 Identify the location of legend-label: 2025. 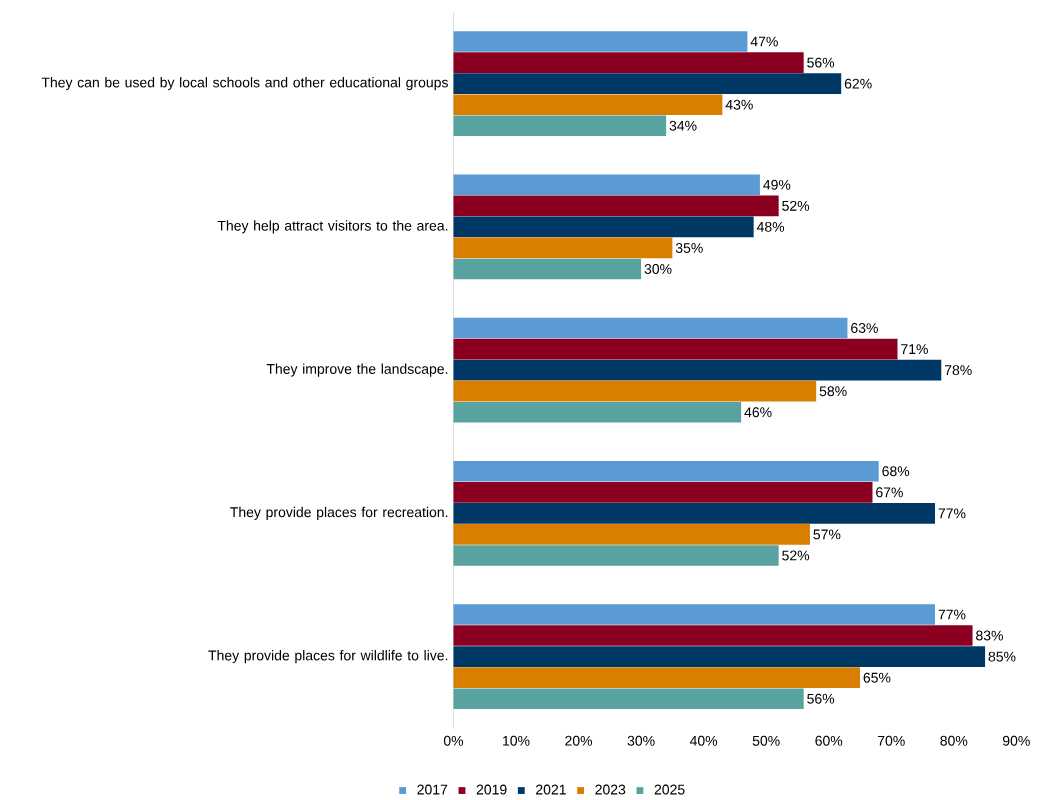
(669, 789).